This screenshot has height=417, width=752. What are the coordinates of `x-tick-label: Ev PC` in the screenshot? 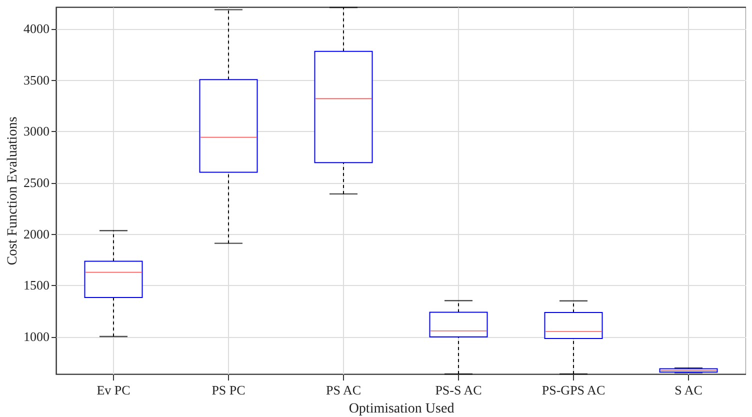 It's located at (113, 390).